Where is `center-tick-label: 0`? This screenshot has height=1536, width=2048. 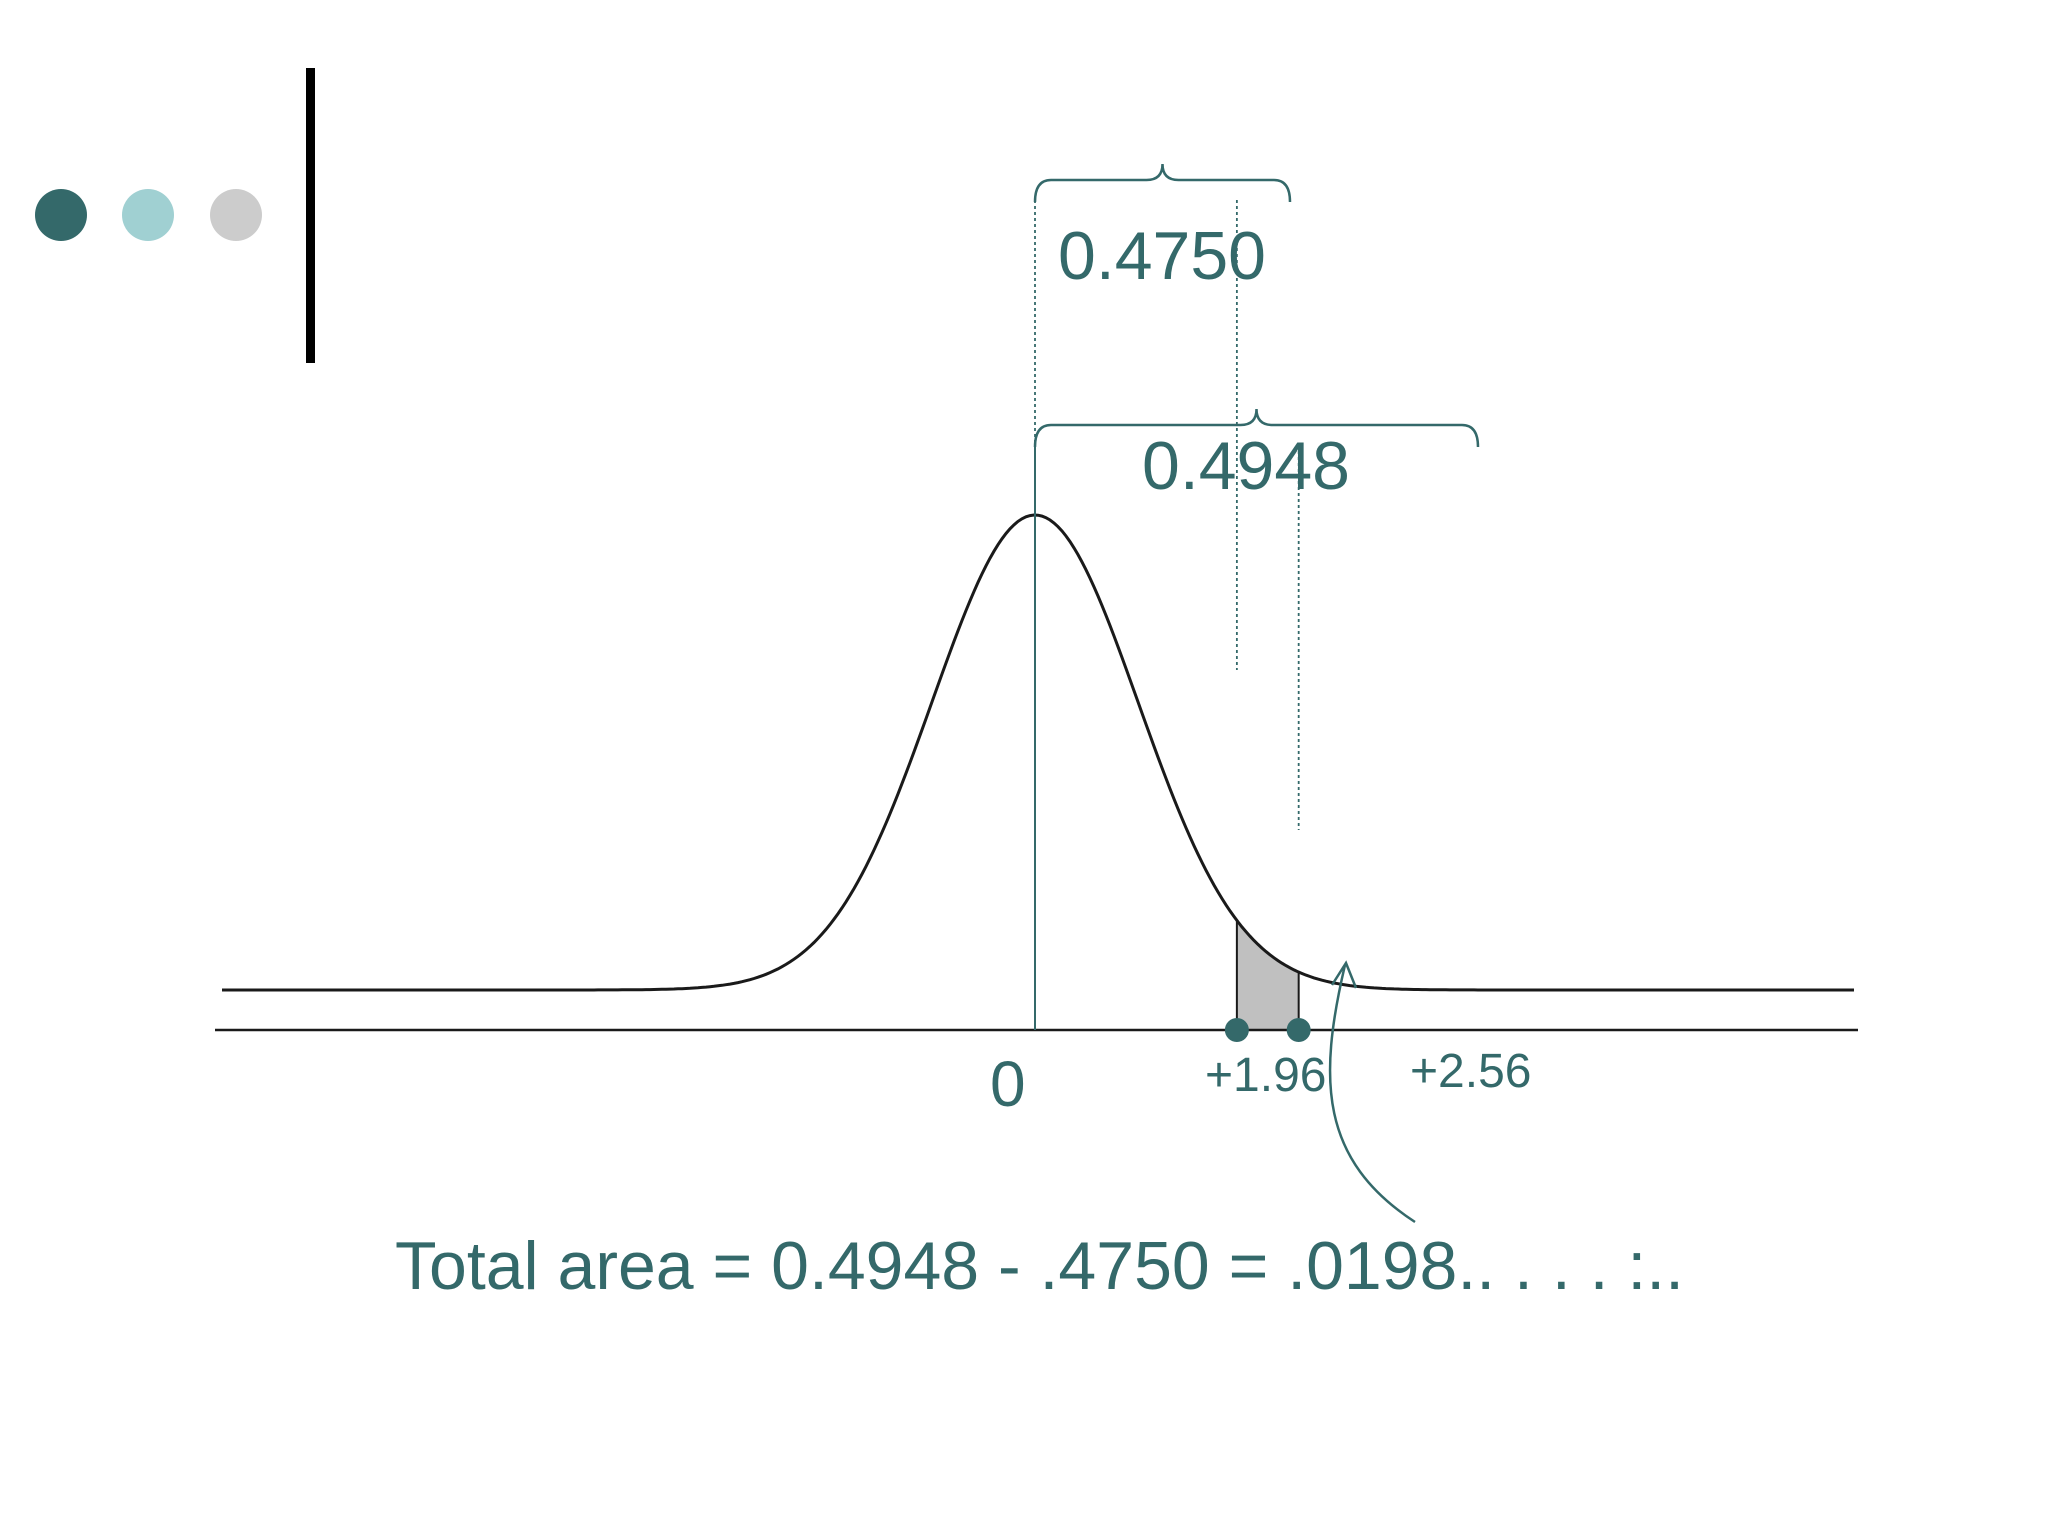
center-tick-label: 0 is located at coordinates (1008, 1084).